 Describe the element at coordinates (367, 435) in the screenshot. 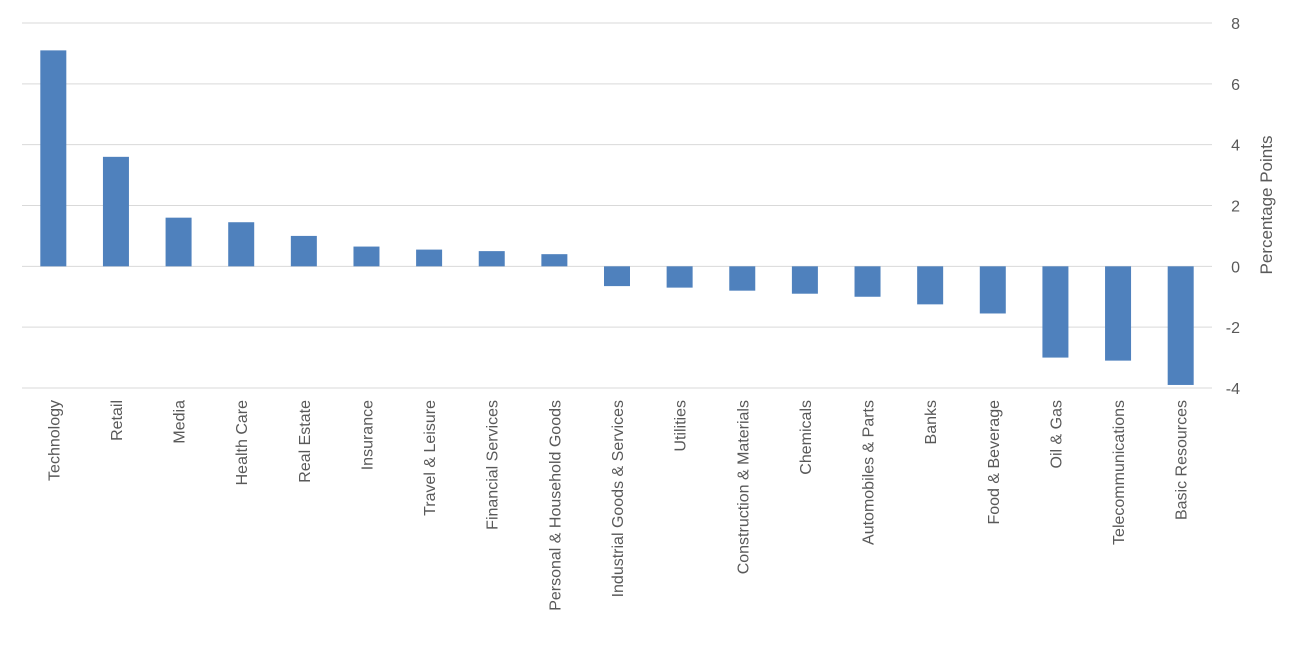

I see `x-tick-label: Insurance` at that location.